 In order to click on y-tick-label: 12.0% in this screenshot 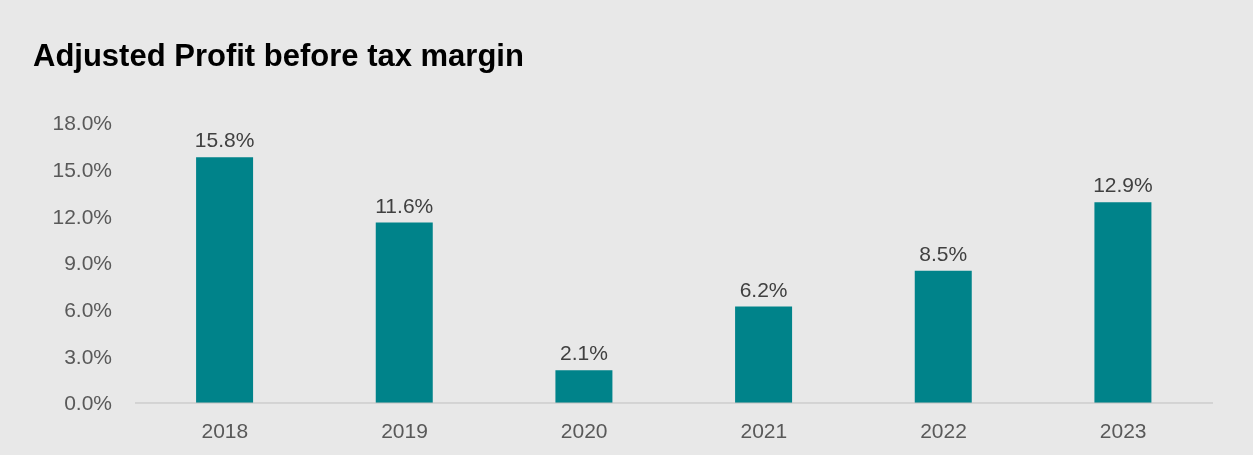, I will do `click(82, 216)`.